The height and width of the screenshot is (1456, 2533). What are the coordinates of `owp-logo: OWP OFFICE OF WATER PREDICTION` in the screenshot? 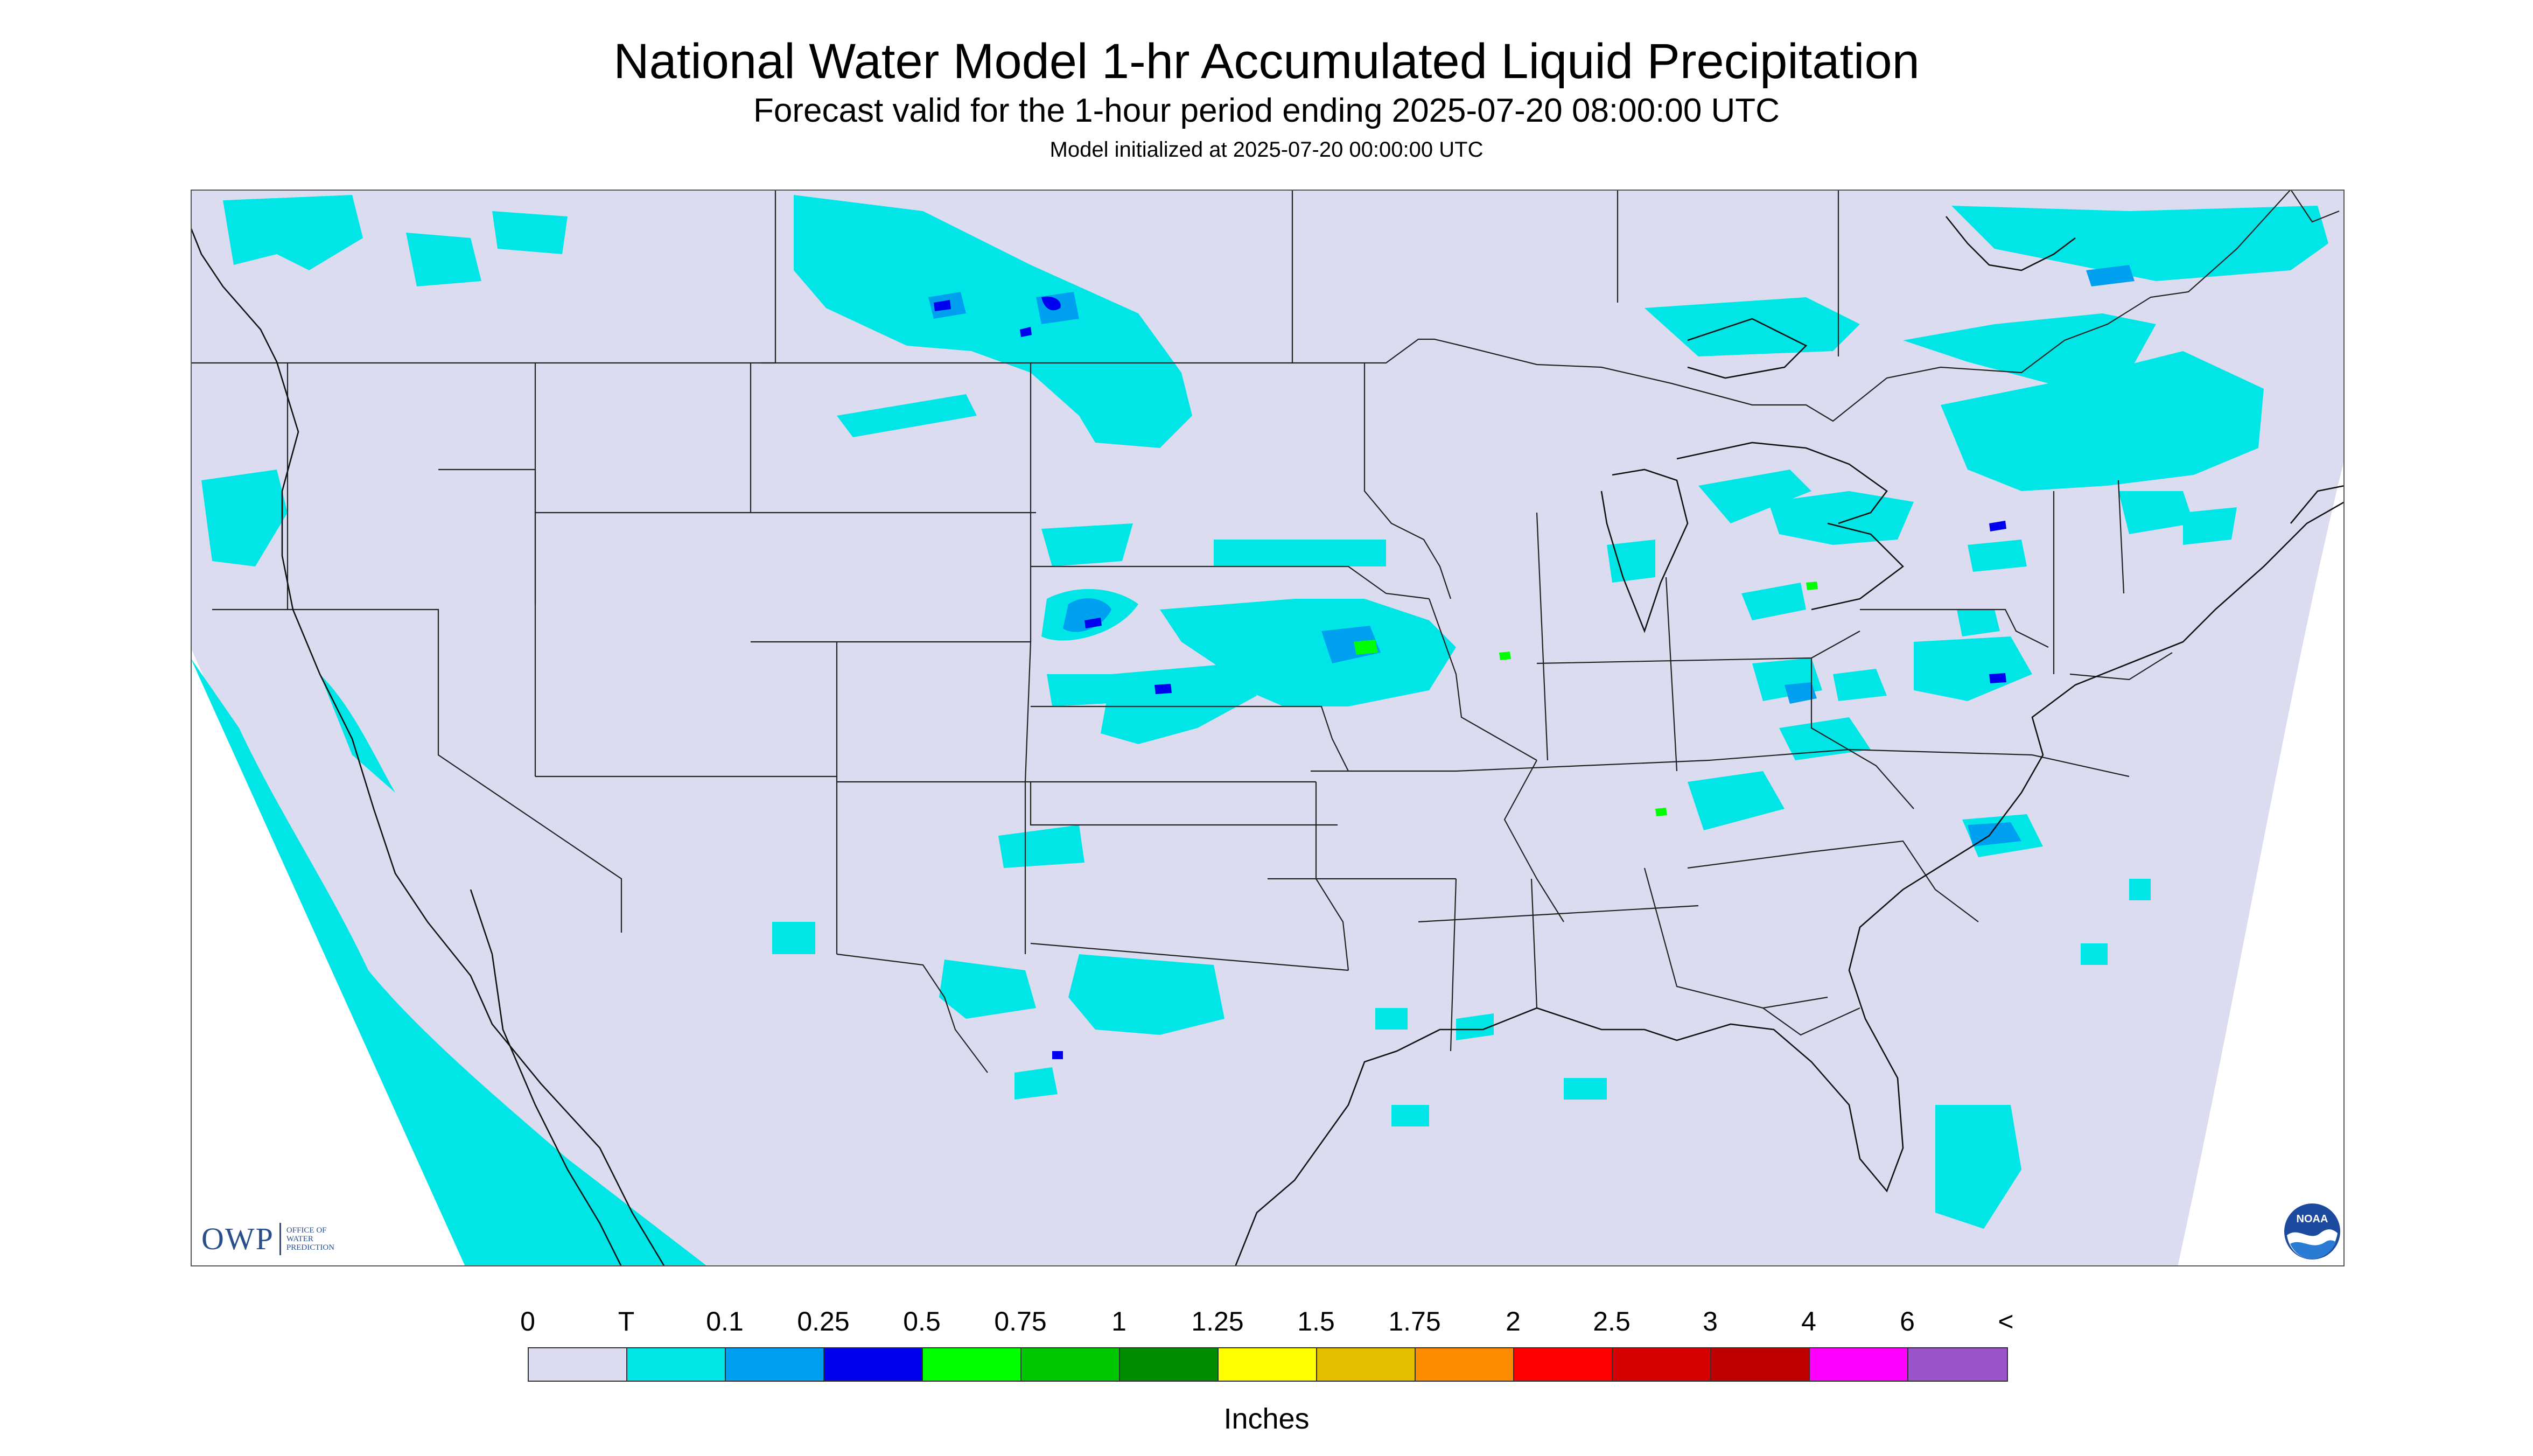 It's located at (279, 1239).